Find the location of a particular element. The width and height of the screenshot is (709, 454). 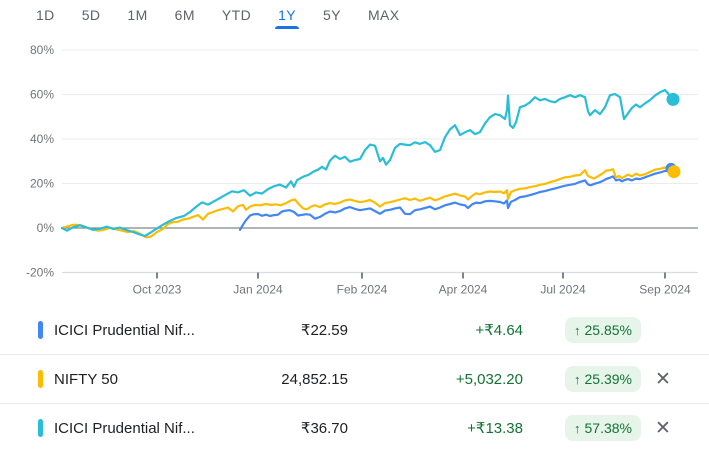

security-change: +₹13.38 is located at coordinates (495, 428).